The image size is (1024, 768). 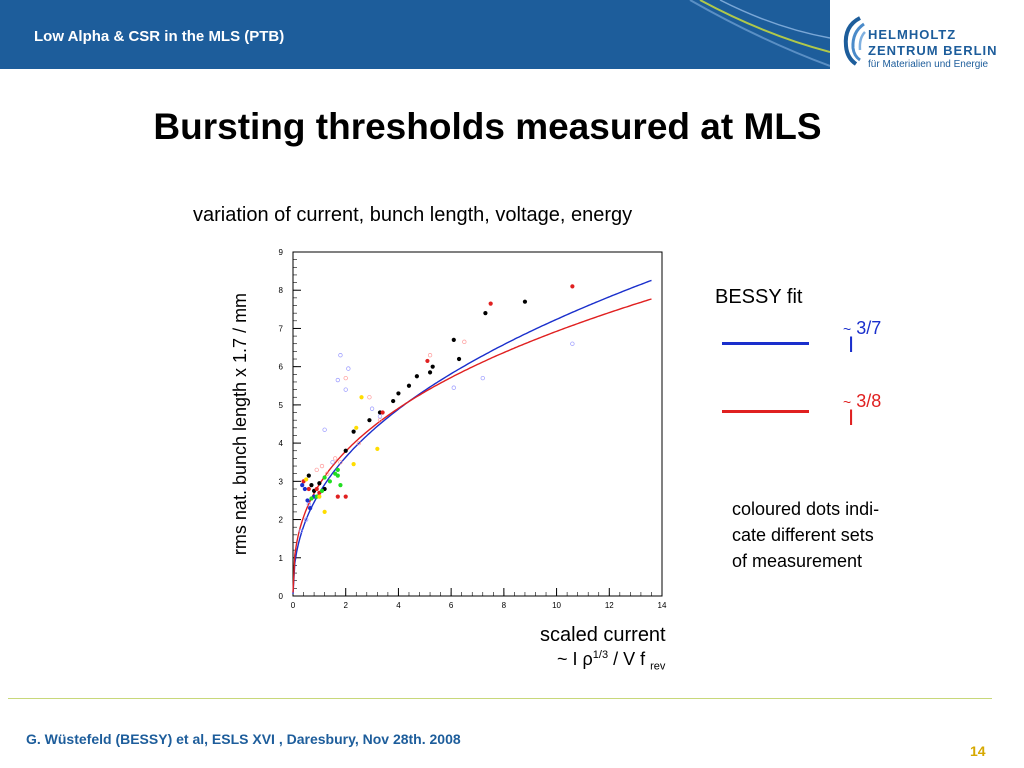 What do you see at coordinates (451, 605) in the screenshot?
I see `x-tick-label: 6` at bounding box center [451, 605].